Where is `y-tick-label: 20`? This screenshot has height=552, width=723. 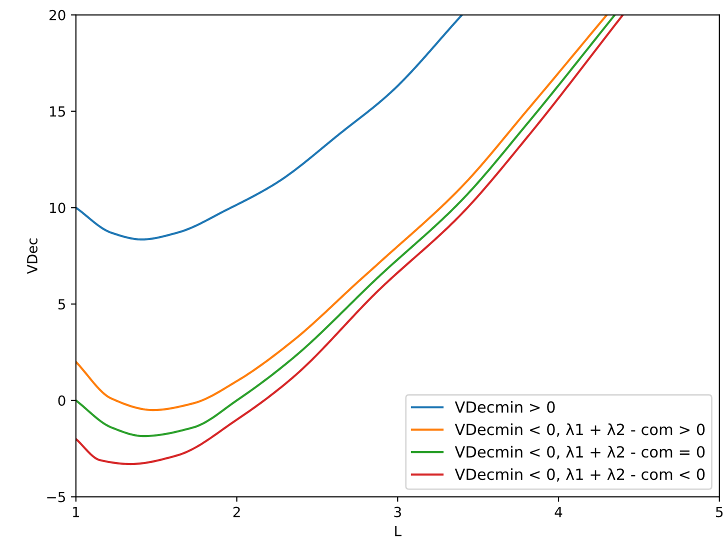
y-tick-label: 20 is located at coordinates (58, 15).